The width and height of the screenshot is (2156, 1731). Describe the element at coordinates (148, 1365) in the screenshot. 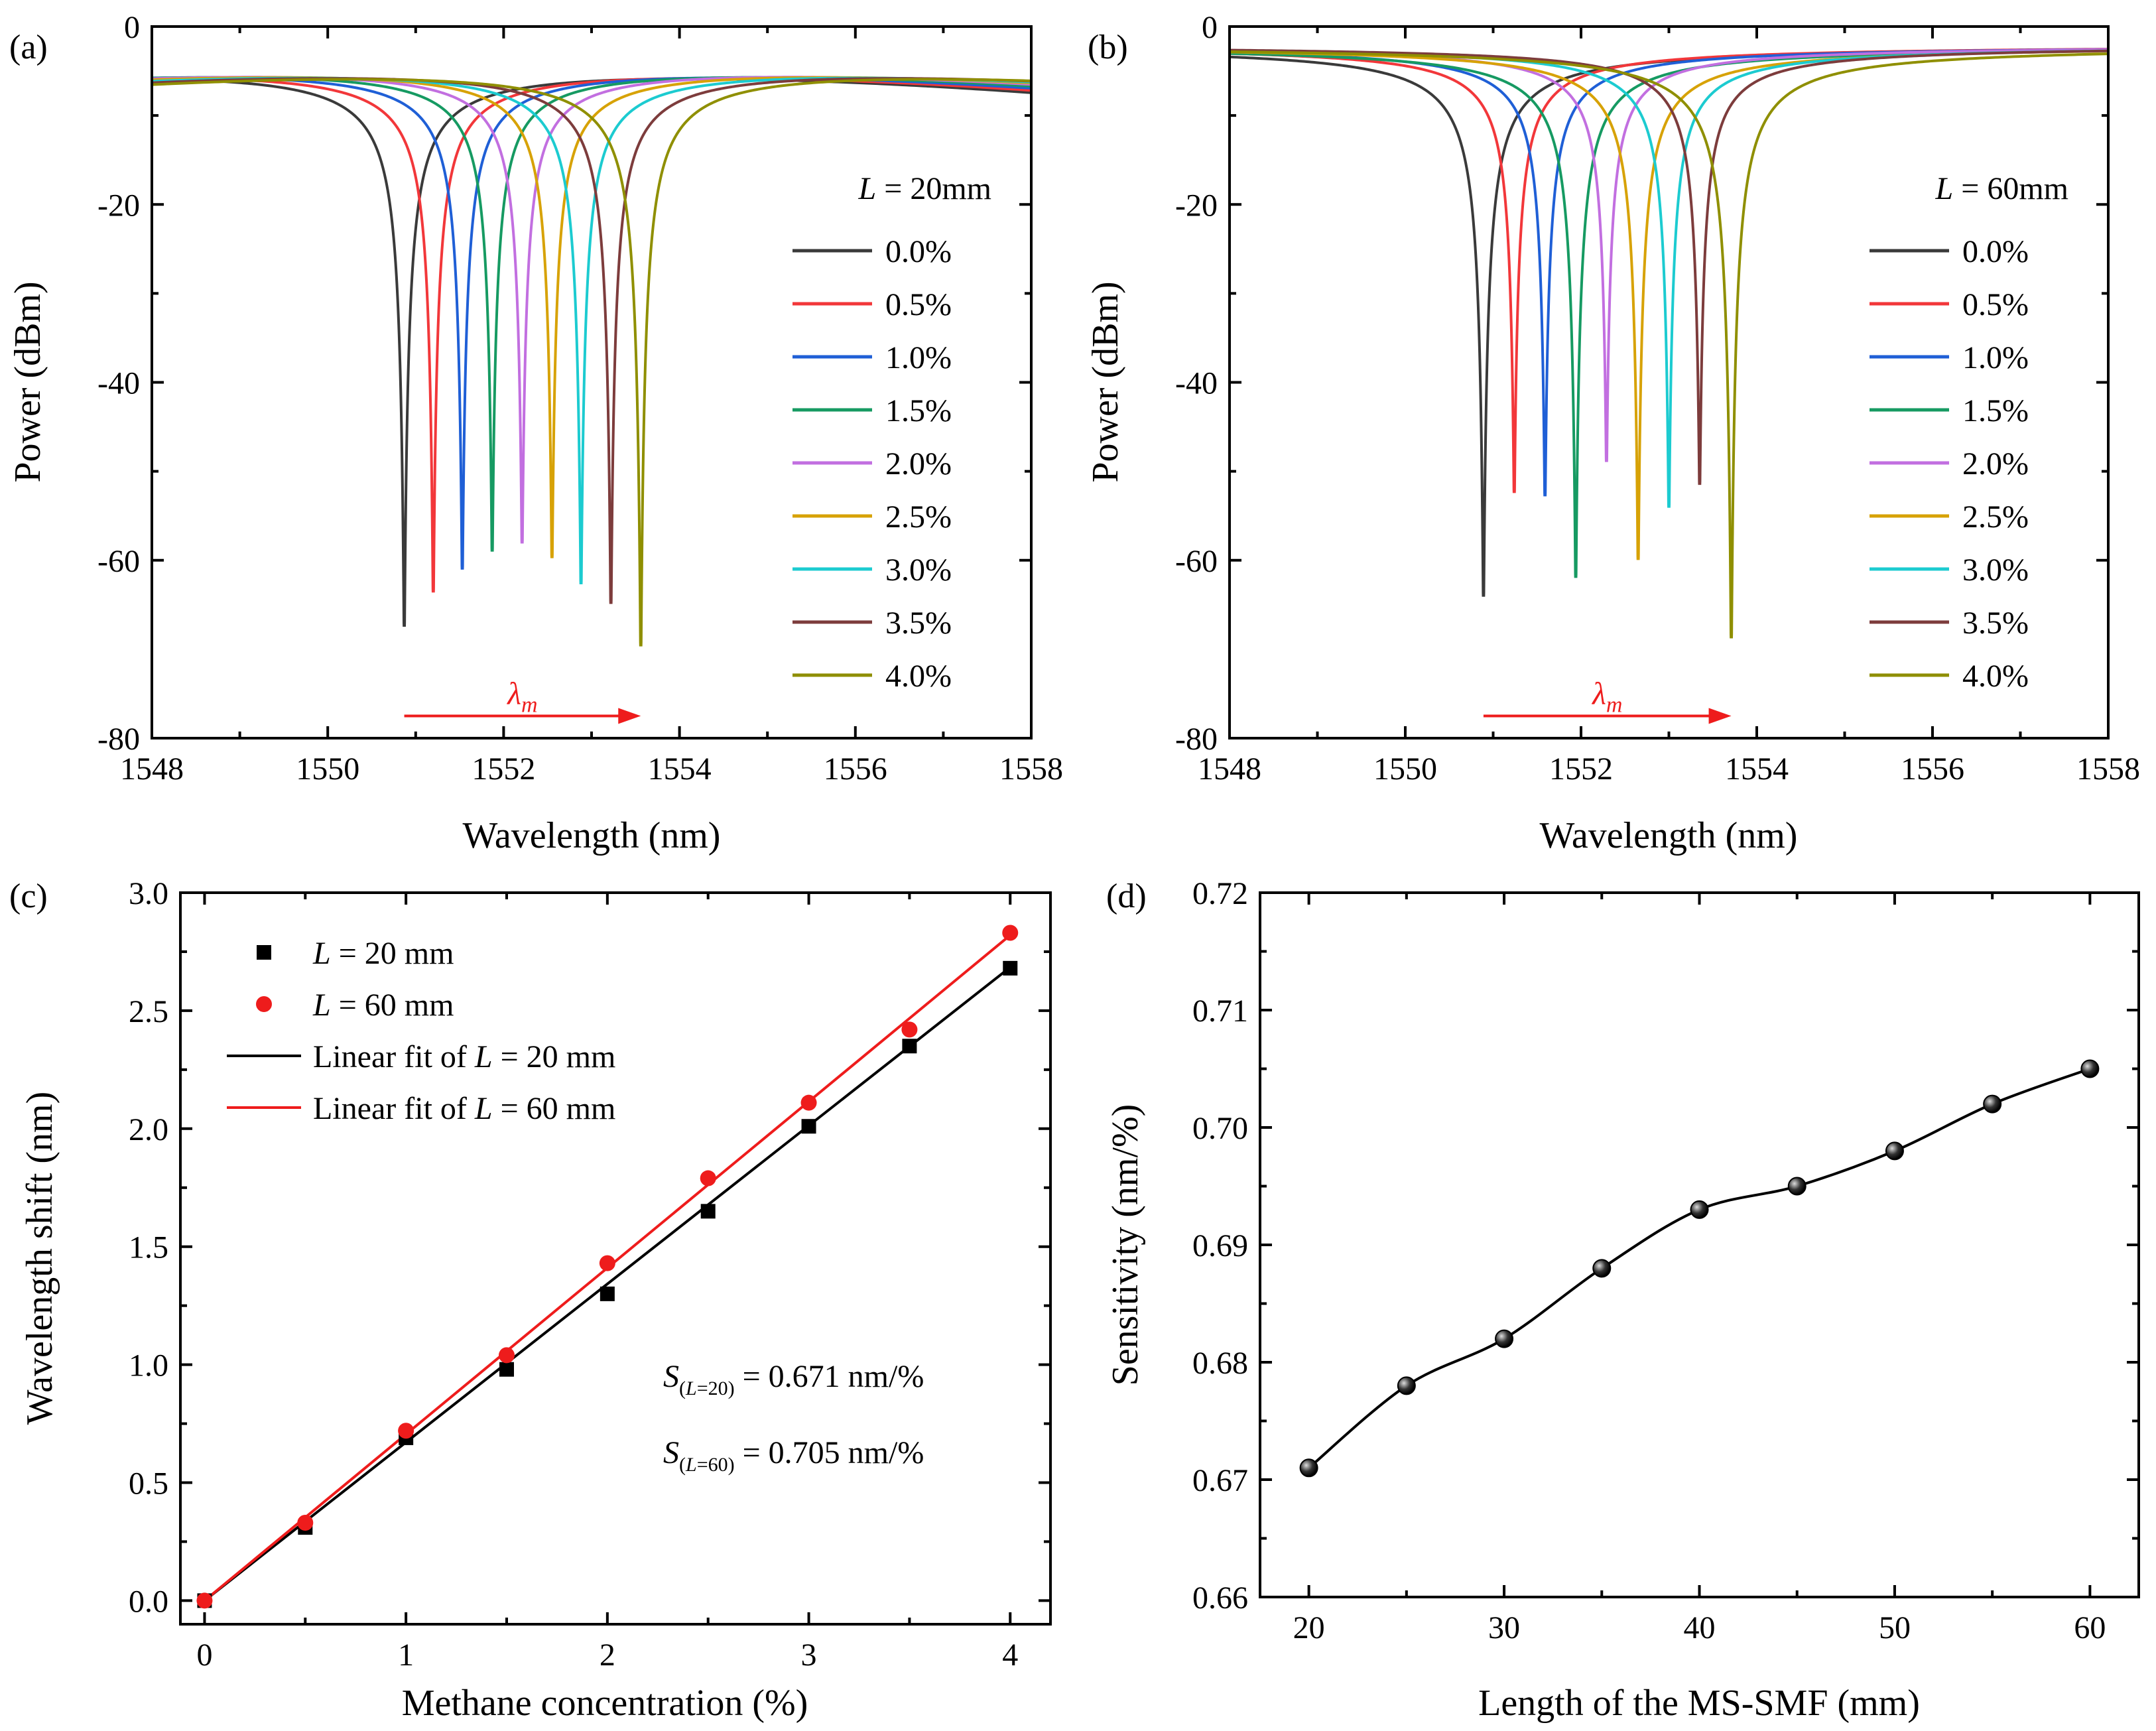

I see `y-tick-label: 1.0` at that location.